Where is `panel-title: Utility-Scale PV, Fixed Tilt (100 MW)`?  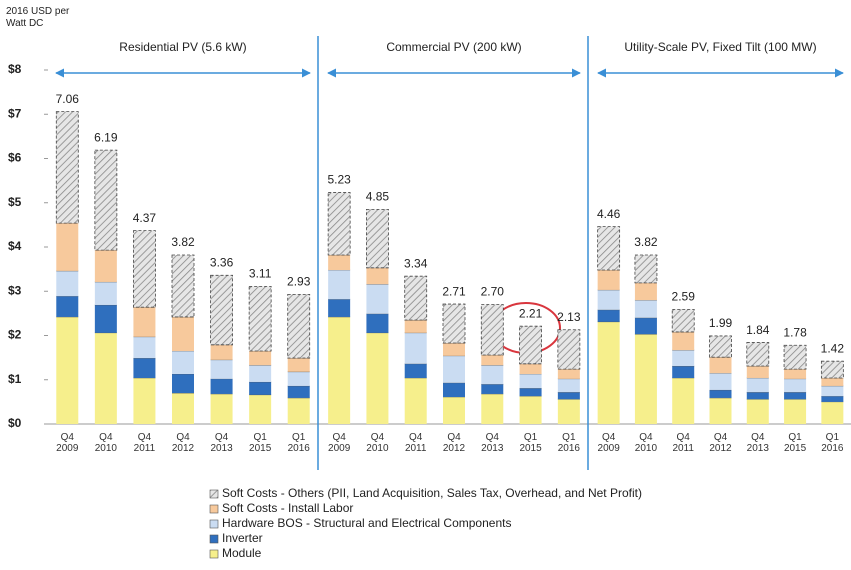 panel-title: Utility-Scale PV, Fixed Tilt (100 MW) is located at coordinates (720, 47).